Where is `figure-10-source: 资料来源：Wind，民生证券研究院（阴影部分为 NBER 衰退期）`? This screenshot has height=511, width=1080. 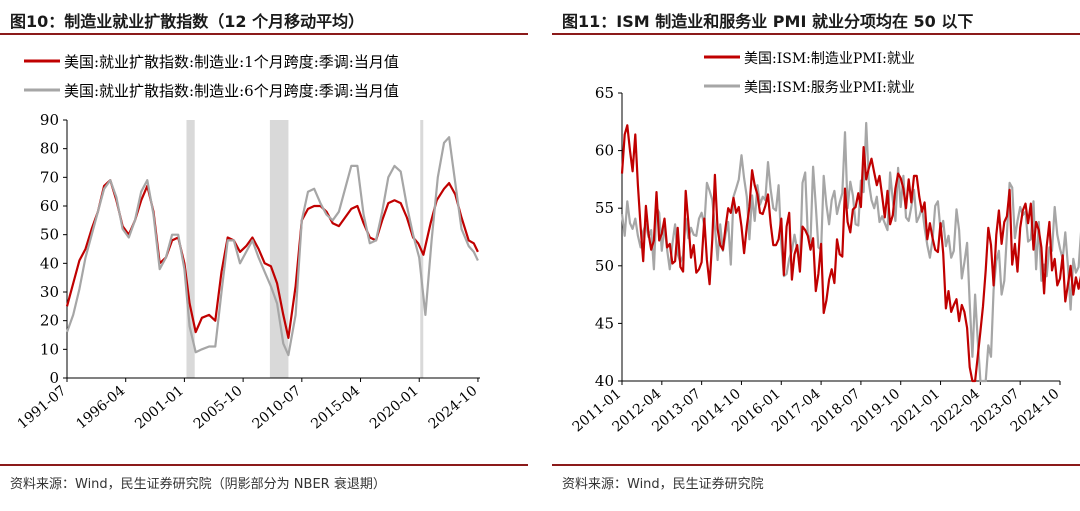
figure-10-source: 资料来源：Wind，民生证券研究院（阴影部分为 NBER 衰退期） is located at coordinates (198, 484).